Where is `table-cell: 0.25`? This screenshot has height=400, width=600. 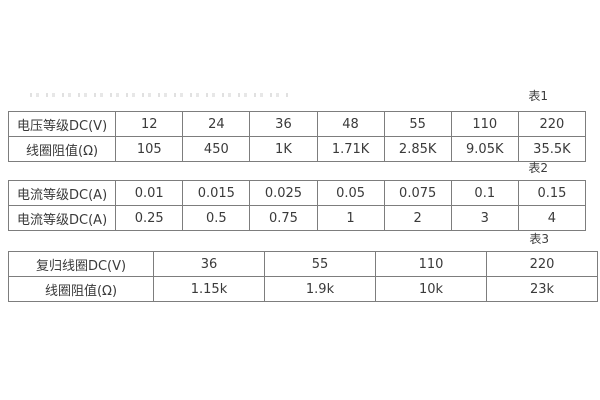
table-cell: 0.25 is located at coordinates (149, 218).